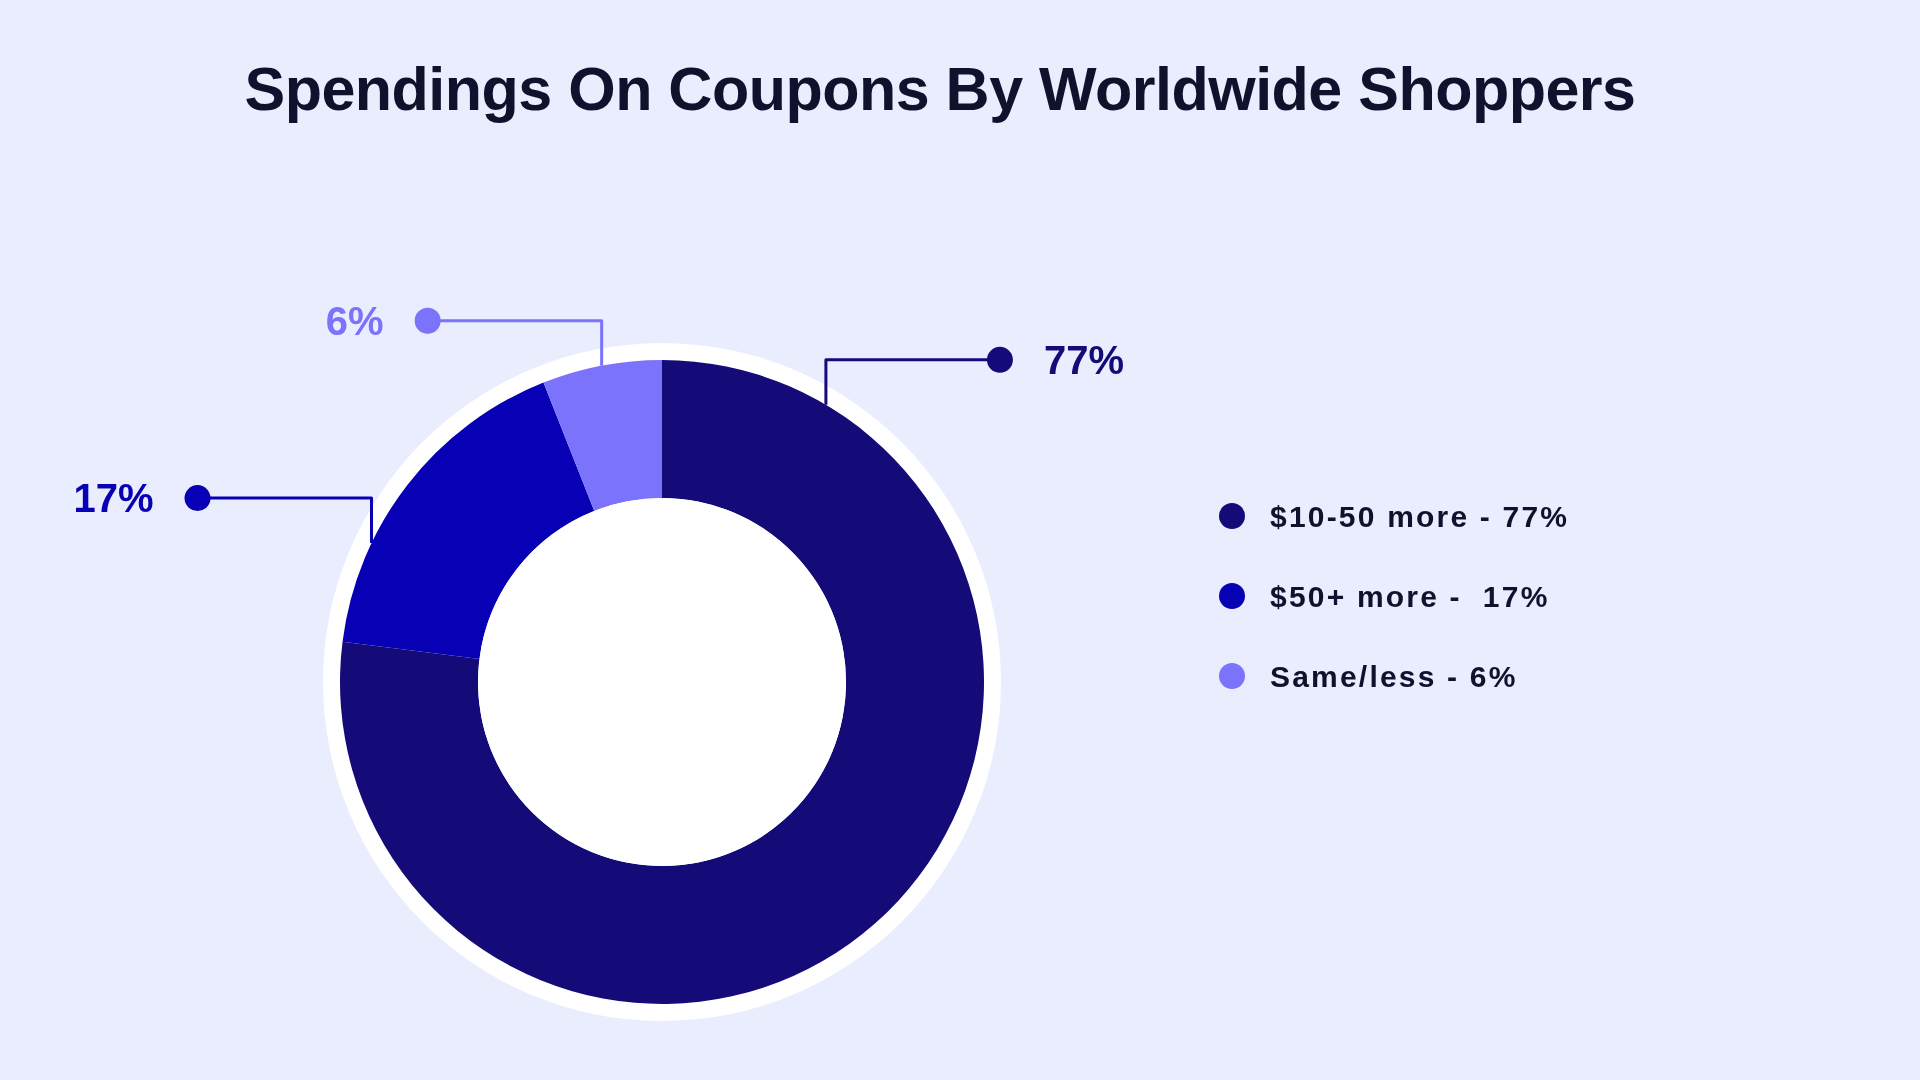 The width and height of the screenshot is (1920, 1080). I want to click on chart-title: Spendings On Coupons By Worldwide Shoppers, so click(940, 89).